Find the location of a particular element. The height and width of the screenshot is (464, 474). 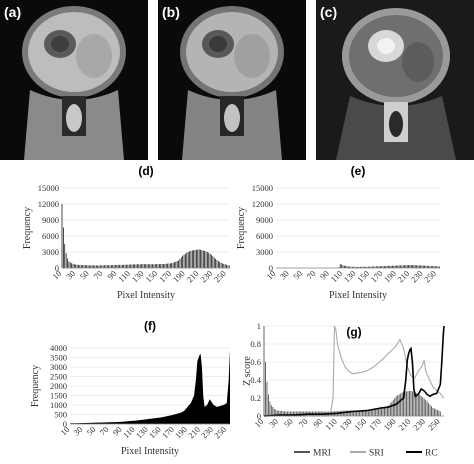

chart-g-ytick-label-0: 0 is located at coordinates (259, 416).